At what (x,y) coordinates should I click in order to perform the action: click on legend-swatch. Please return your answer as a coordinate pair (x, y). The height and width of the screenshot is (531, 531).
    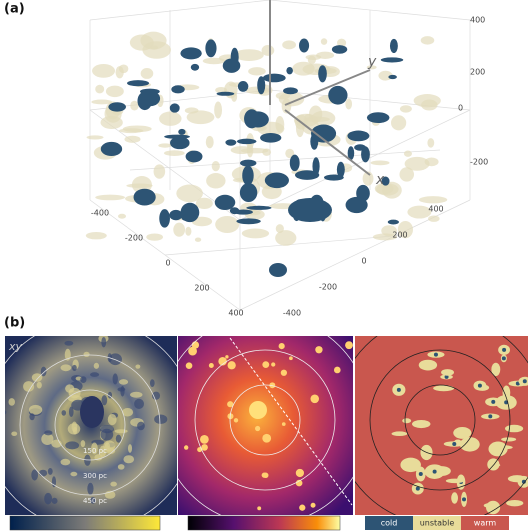
    Looking at the image, I should click on (485, 523).